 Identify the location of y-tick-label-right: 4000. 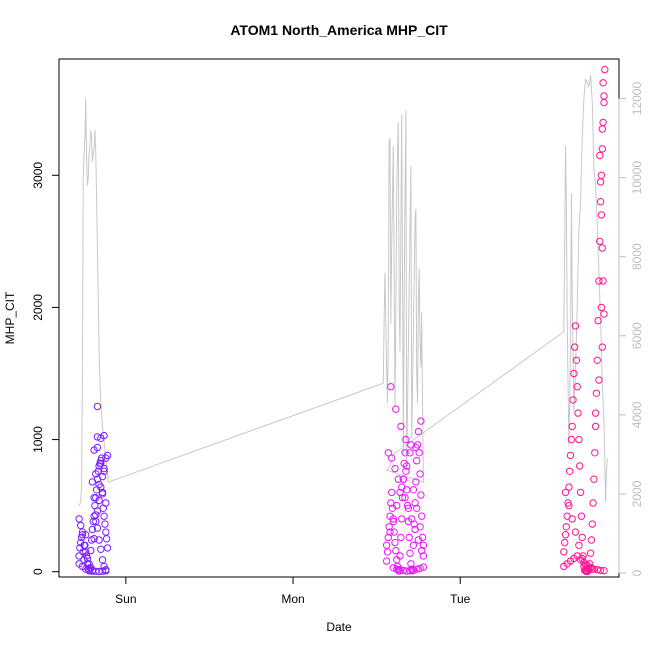
(637, 414).